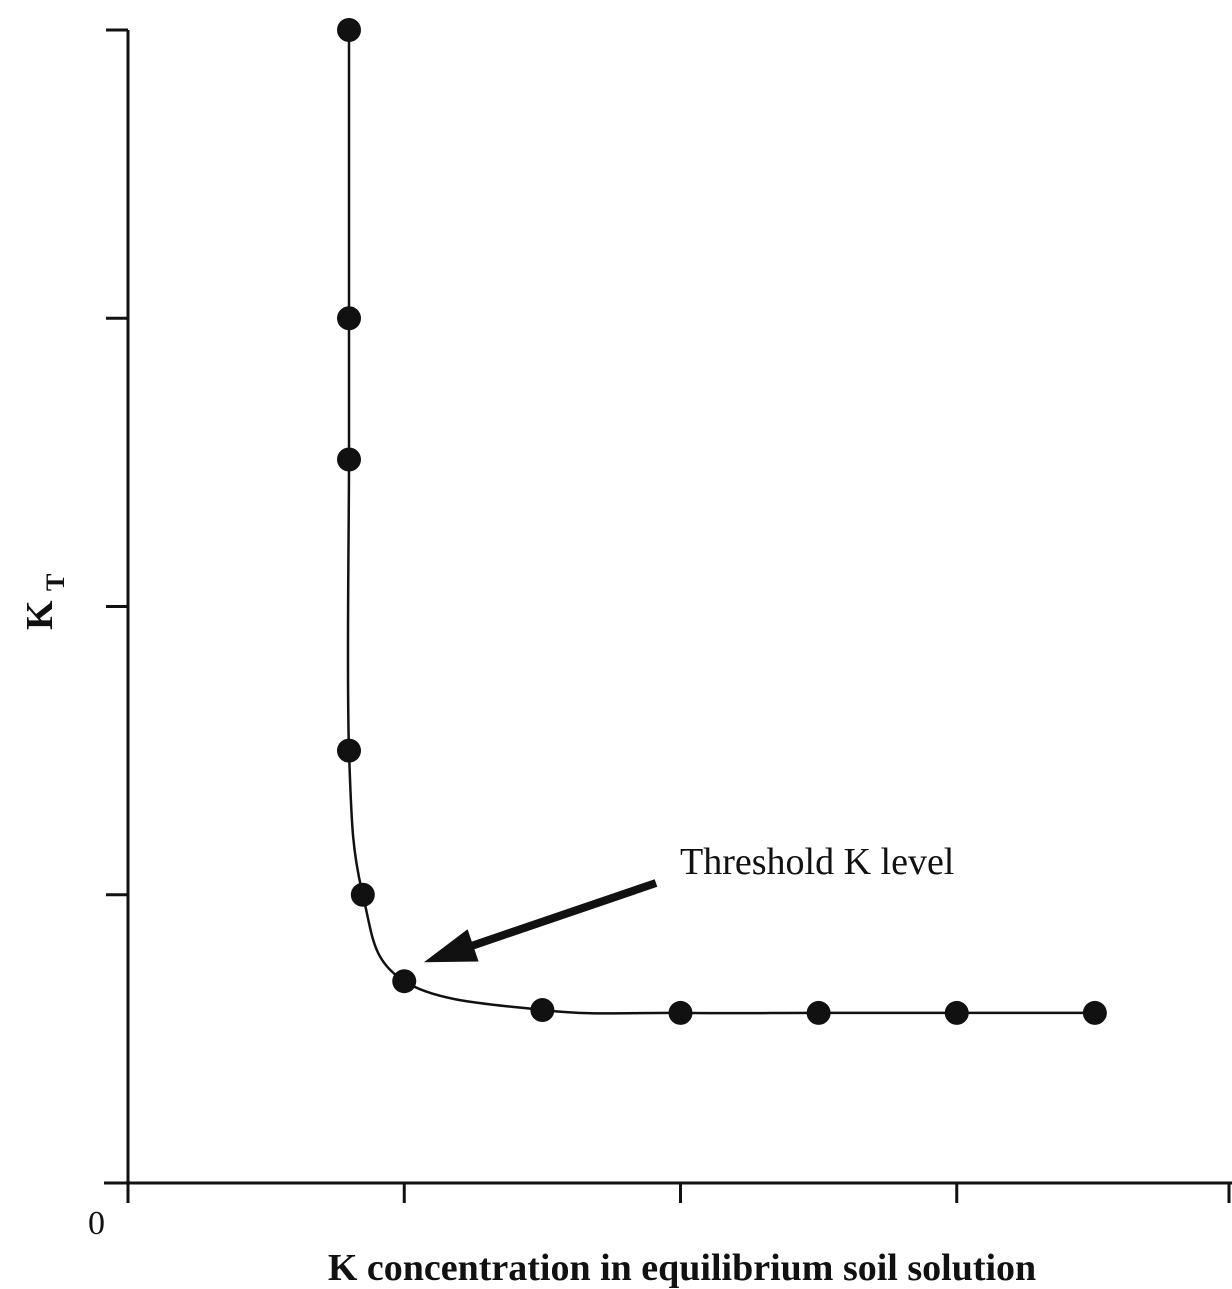  Describe the element at coordinates (540, 921) in the screenshot. I see `threshold-arrow` at that location.